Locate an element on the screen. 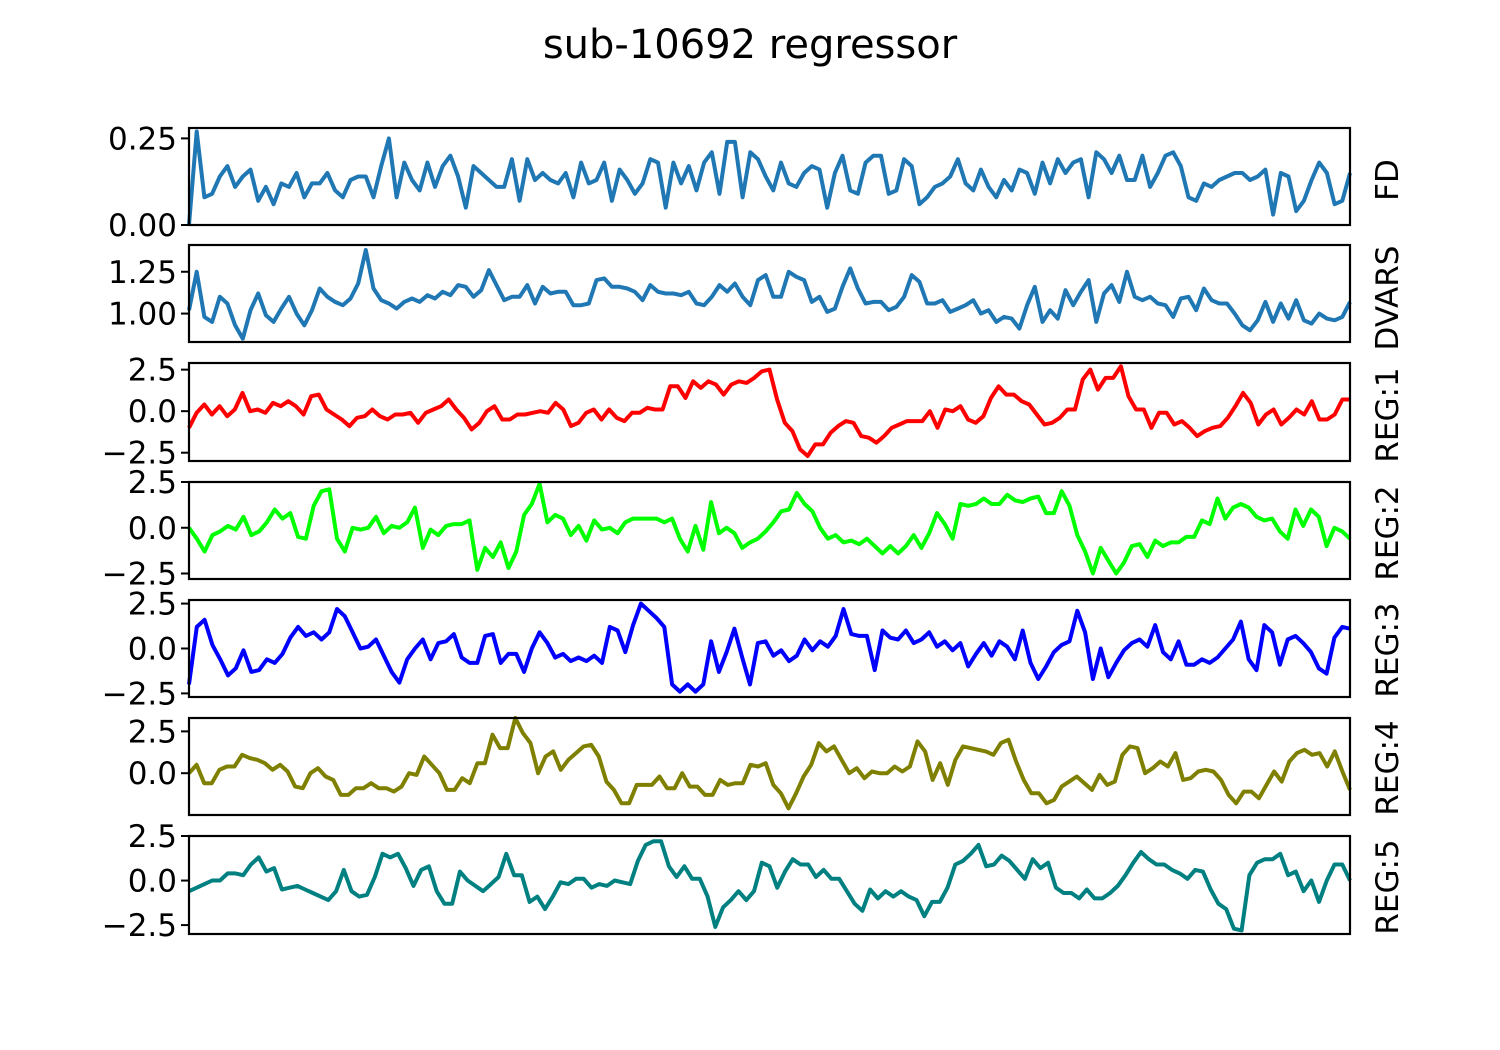 The height and width of the screenshot is (1050, 1500). series-label-fd: FD is located at coordinates (1388, 180).